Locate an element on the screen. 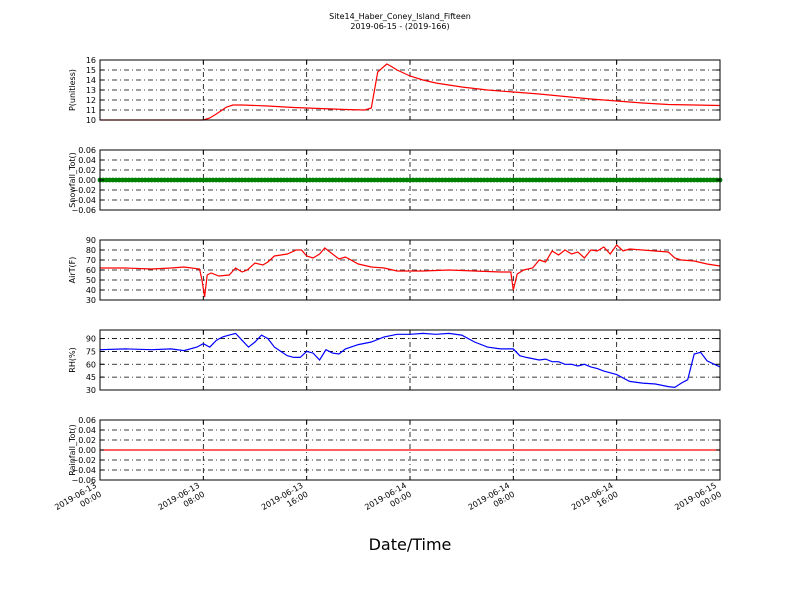 This screenshot has width=800, height=600. panel-4: 30 45 60 75 90 RH(%) is located at coordinates (394, 362).